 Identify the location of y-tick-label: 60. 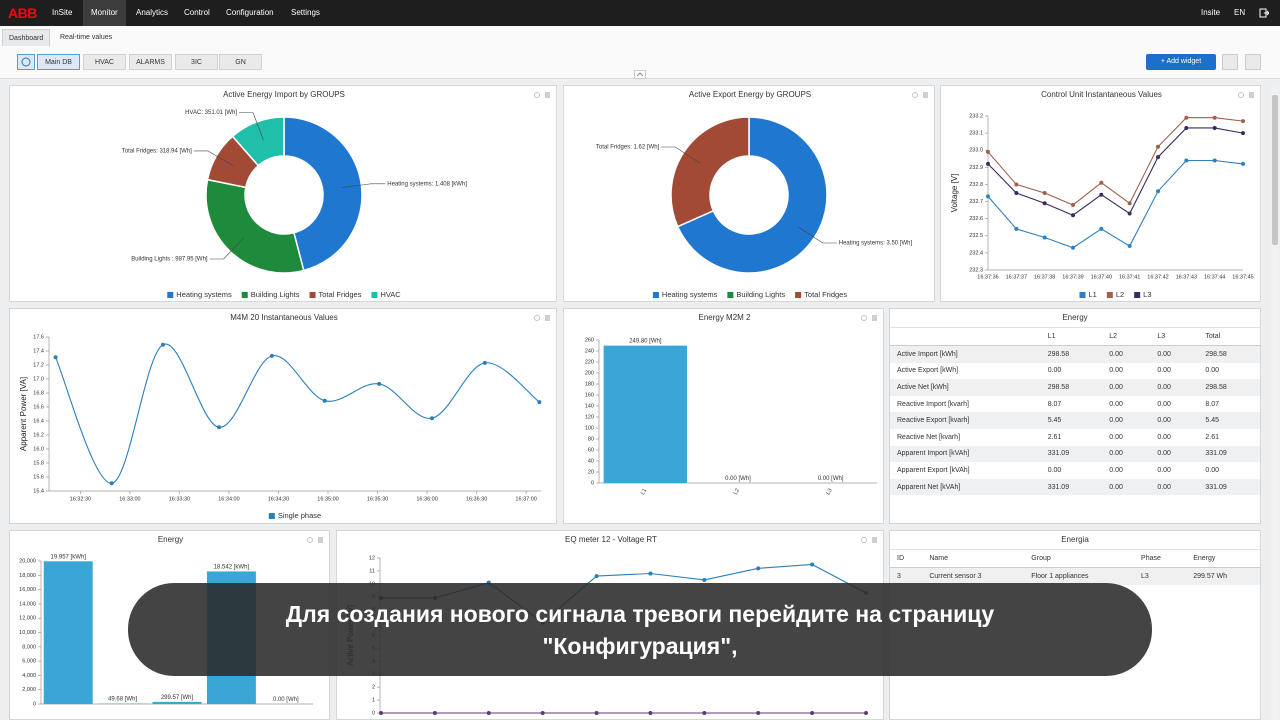
(591, 450).